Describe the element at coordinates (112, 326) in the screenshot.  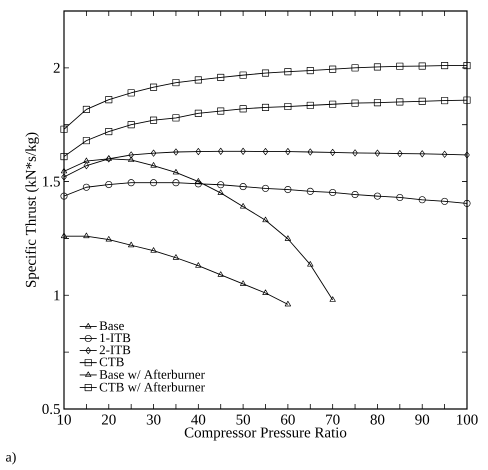
I see `legend-label: Base` at that location.